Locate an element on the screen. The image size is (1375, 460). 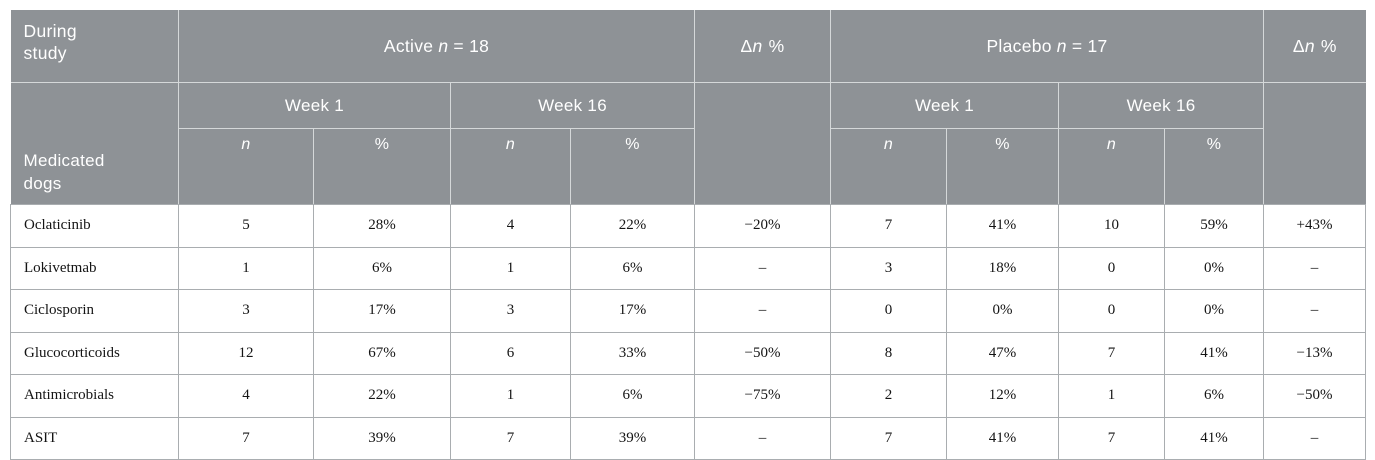
header-during-study: During study is located at coordinates (94, 46).